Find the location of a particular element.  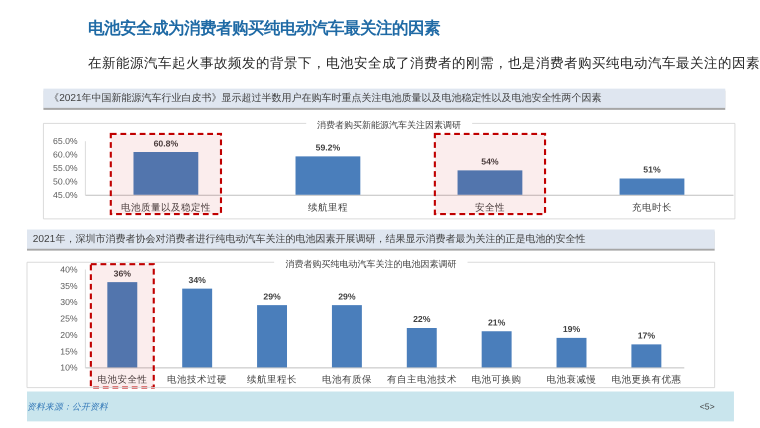

x-tick-label: 电池衰减慢 is located at coordinates (571, 379).